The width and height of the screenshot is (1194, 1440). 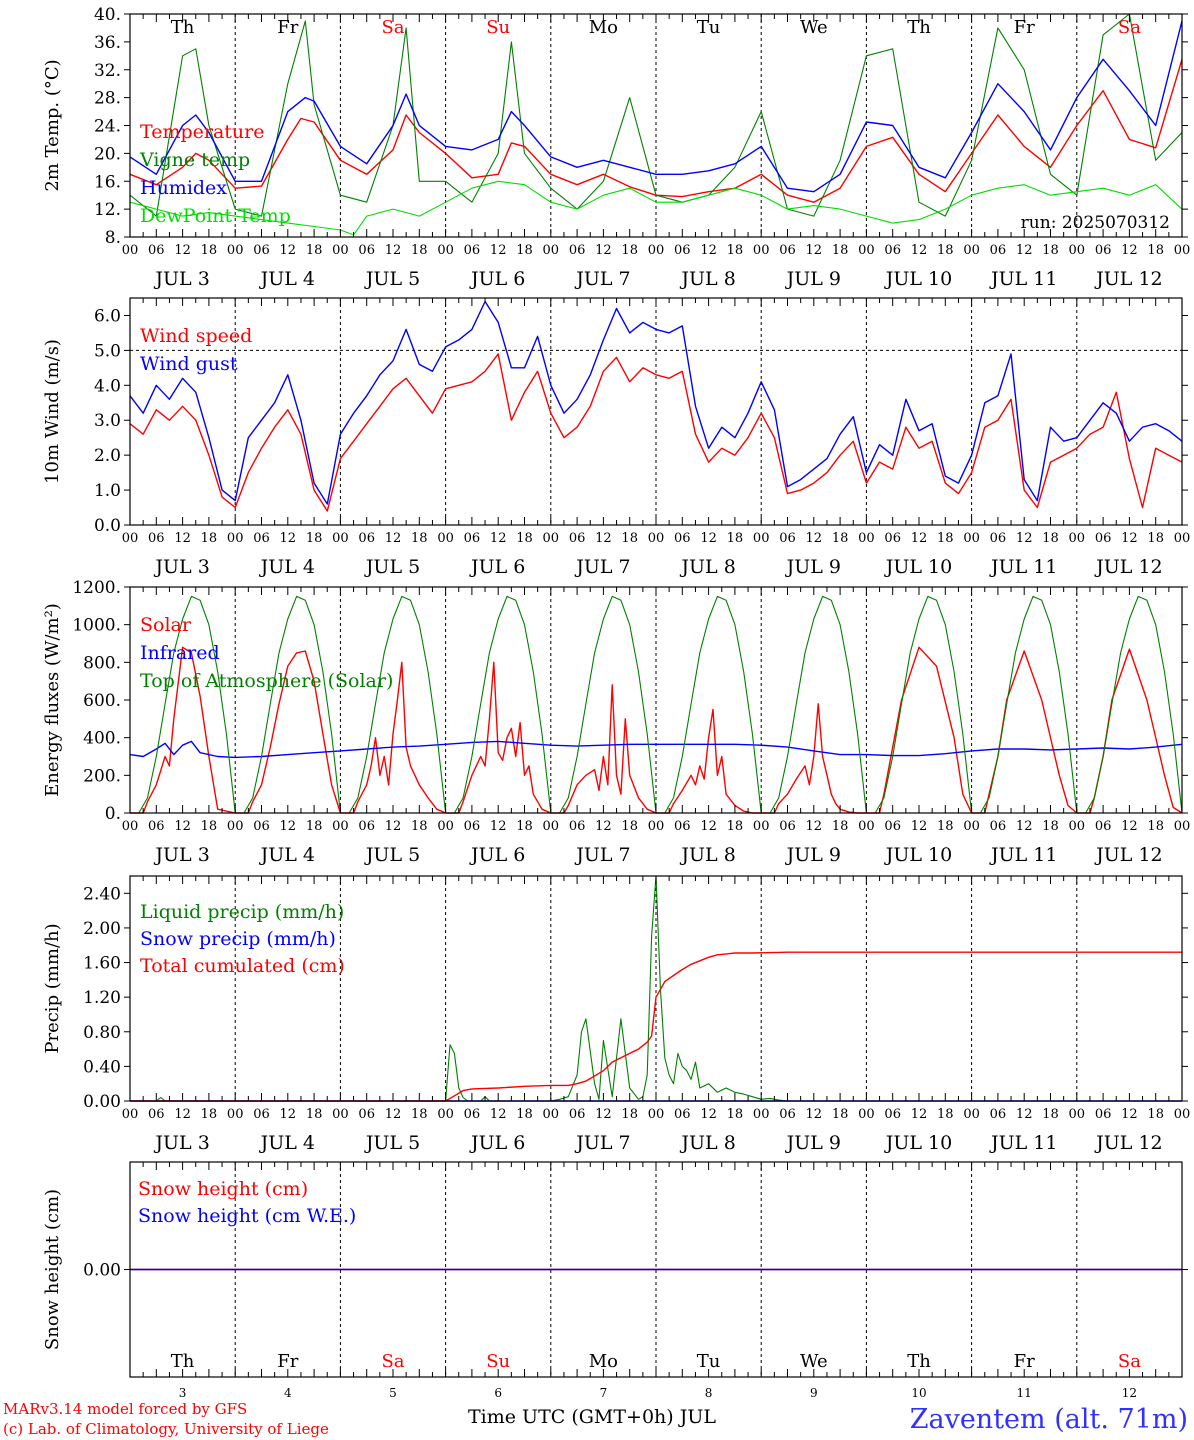 What do you see at coordinates (392, 279) in the screenshot?
I see `date-label: JUL 5` at bounding box center [392, 279].